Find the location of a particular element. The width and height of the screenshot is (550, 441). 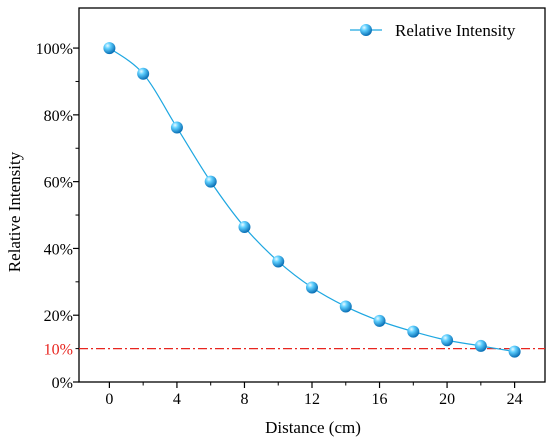

reference-line-label: 10% is located at coordinates (58, 350).